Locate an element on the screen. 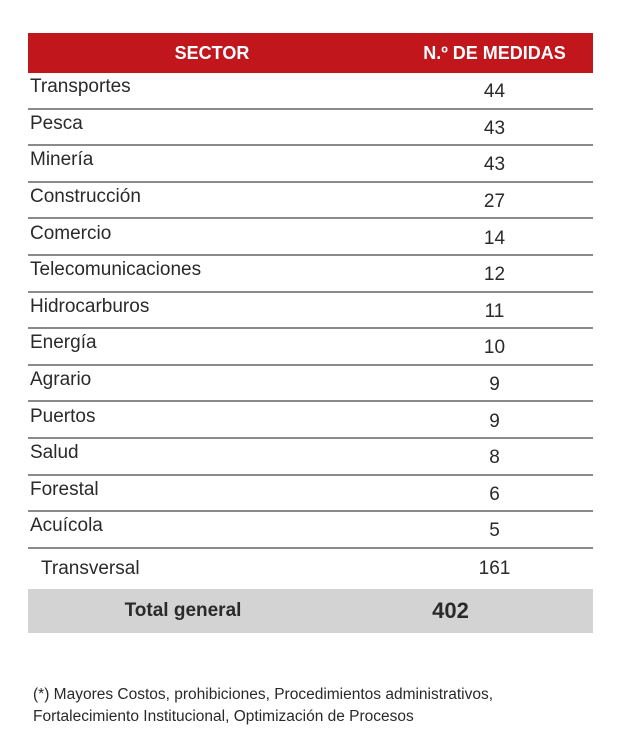 The image size is (620, 740). sector-cell: Hidrocarburos is located at coordinates (90, 306).